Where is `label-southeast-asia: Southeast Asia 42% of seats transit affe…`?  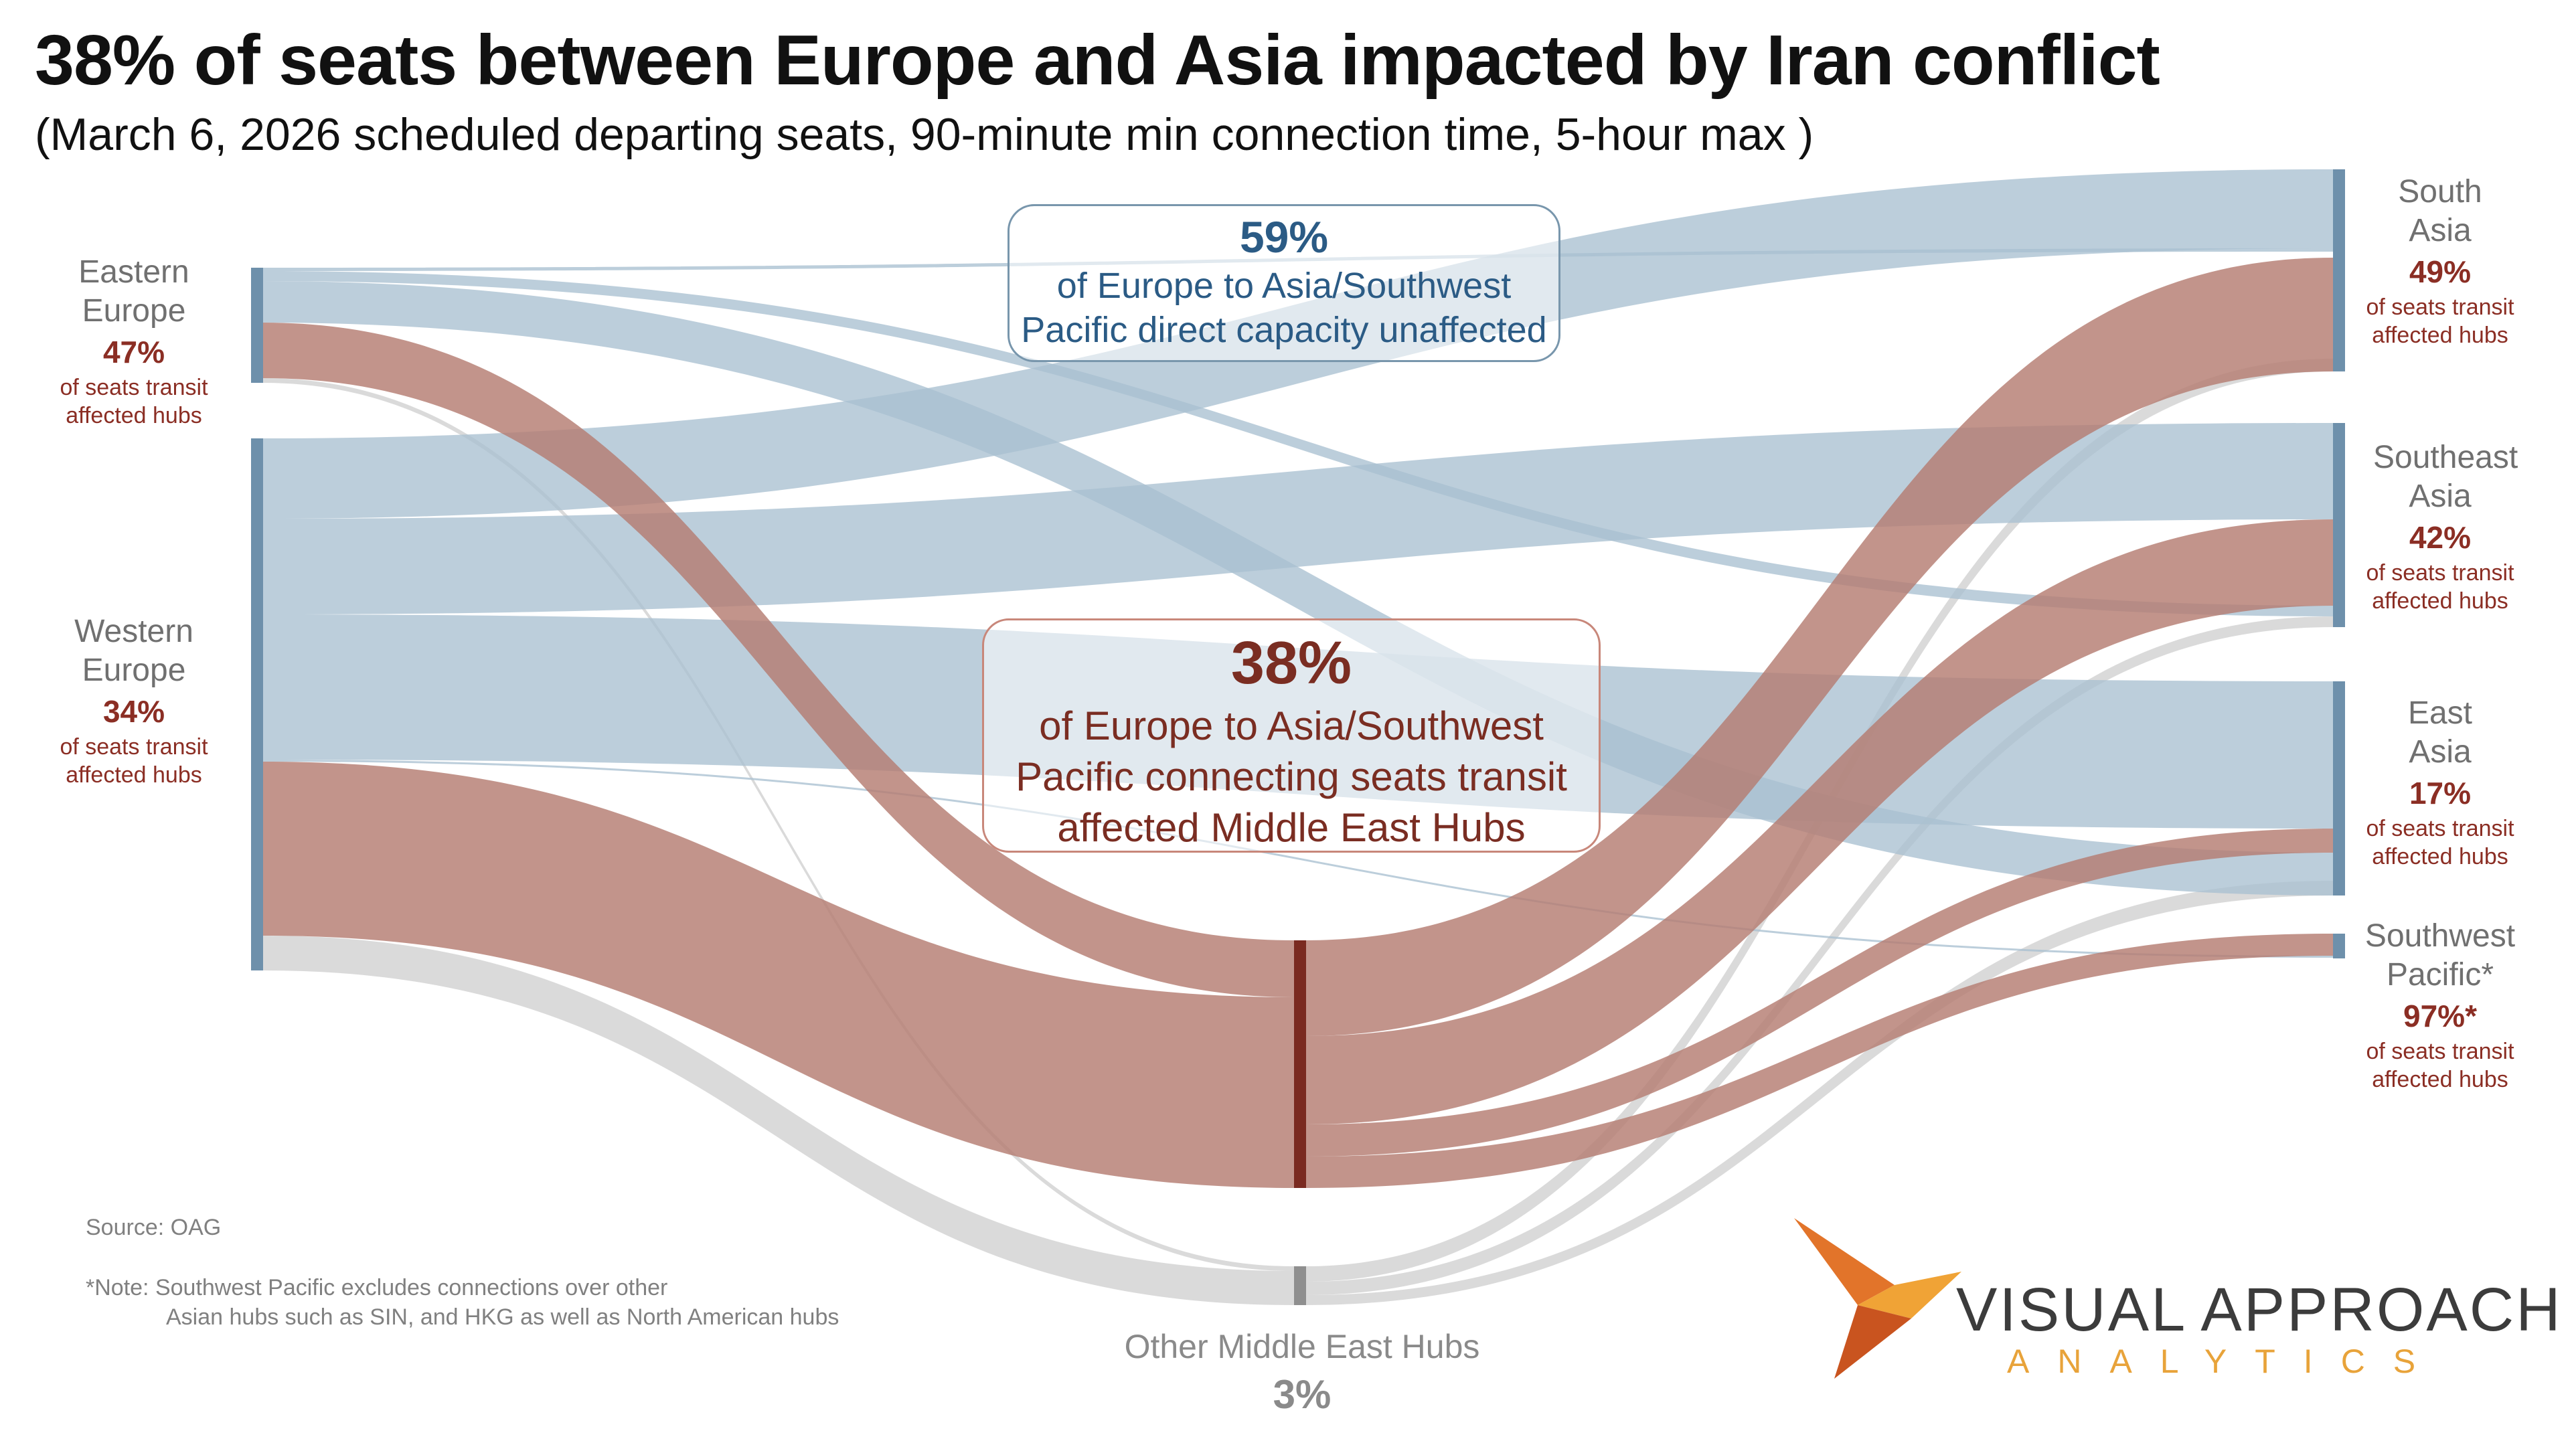 label-southeast-asia: Southeast Asia 42% of seats transit affe… is located at coordinates (2440, 526).